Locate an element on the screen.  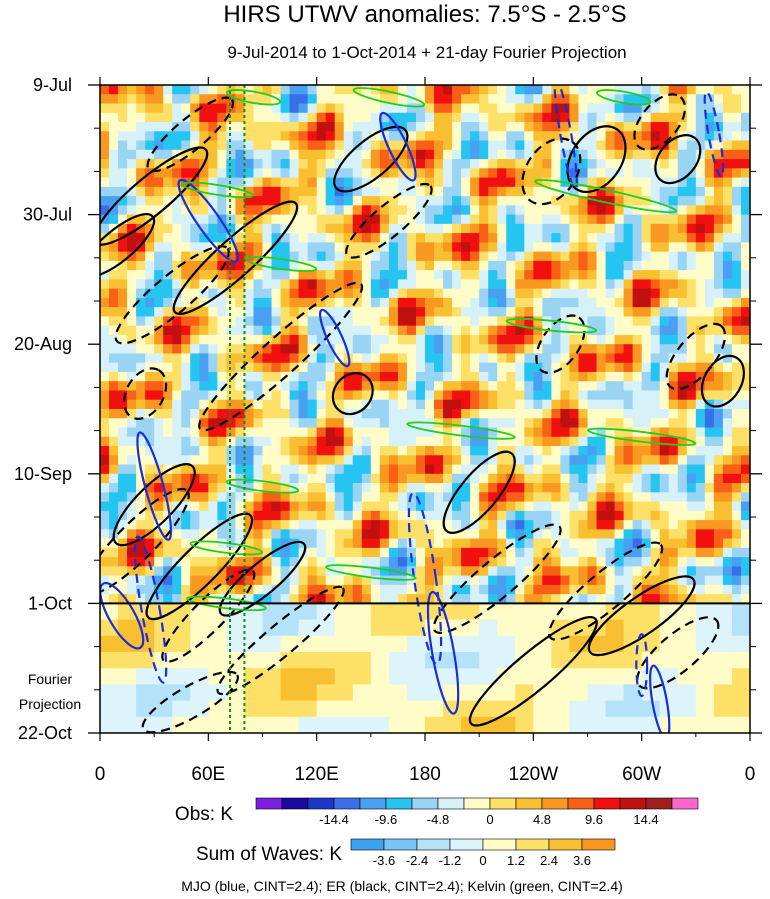
colorbar-swatch is located at coordinates (477, 803).